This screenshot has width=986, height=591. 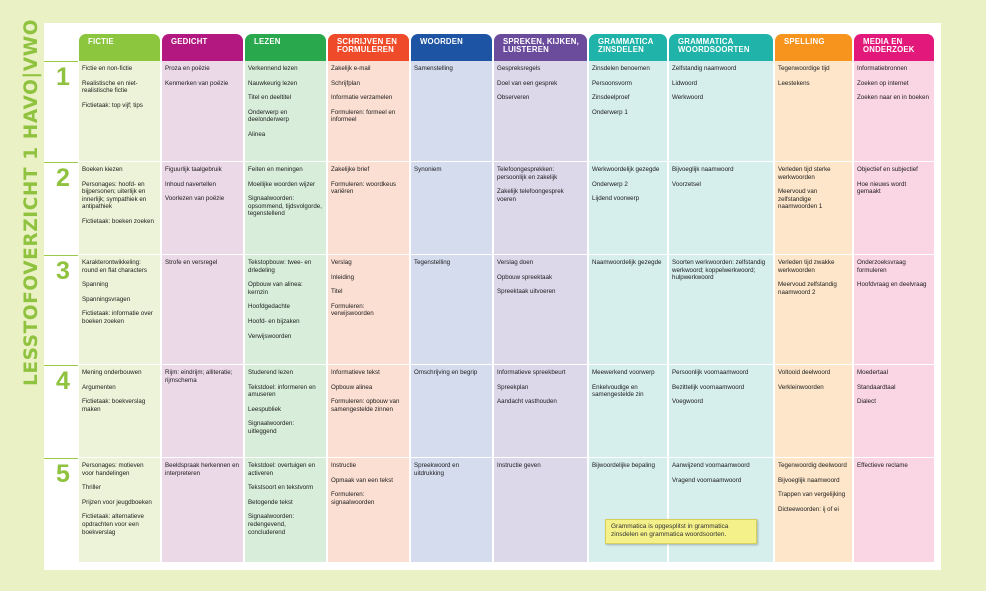 What do you see at coordinates (451, 111) in the screenshot?
I see `topic-cell: Samenstelling` at bounding box center [451, 111].